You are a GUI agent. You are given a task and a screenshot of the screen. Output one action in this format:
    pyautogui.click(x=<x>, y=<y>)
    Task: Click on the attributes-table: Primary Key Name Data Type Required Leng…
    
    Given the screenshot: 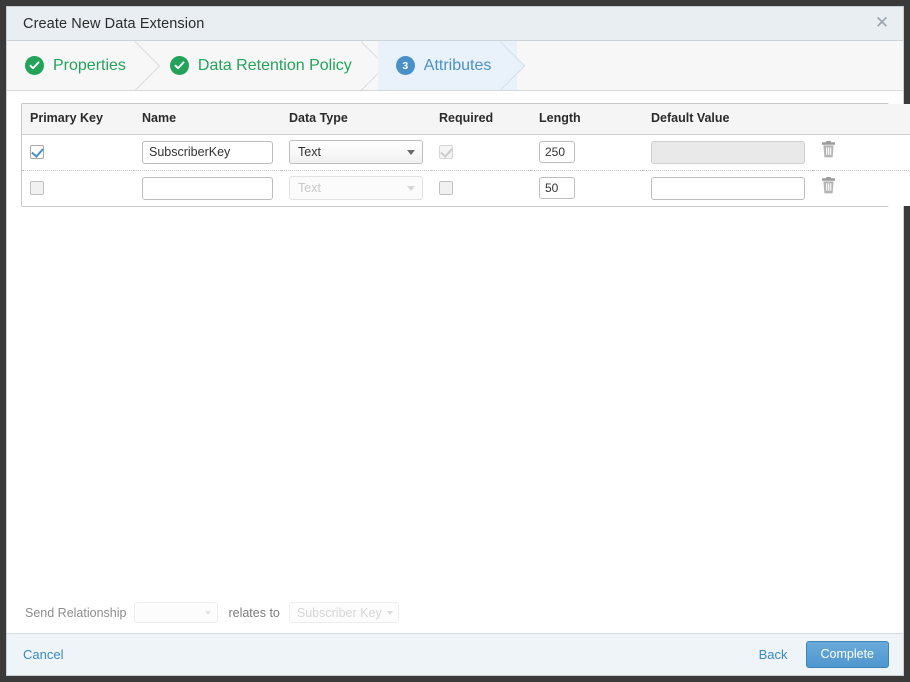 What is the action you would take?
    pyautogui.click(x=466, y=155)
    